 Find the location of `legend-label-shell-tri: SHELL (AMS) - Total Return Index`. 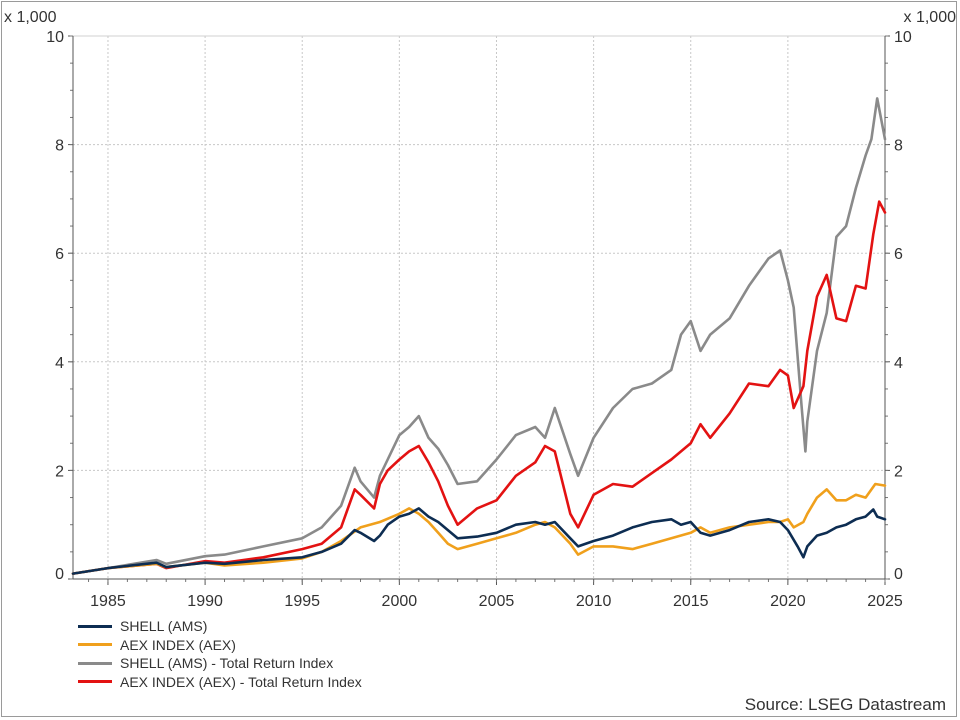

legend-label-shell-tri: SHELL (AMS) - Total Return Index is located at coordinates (227, 663).